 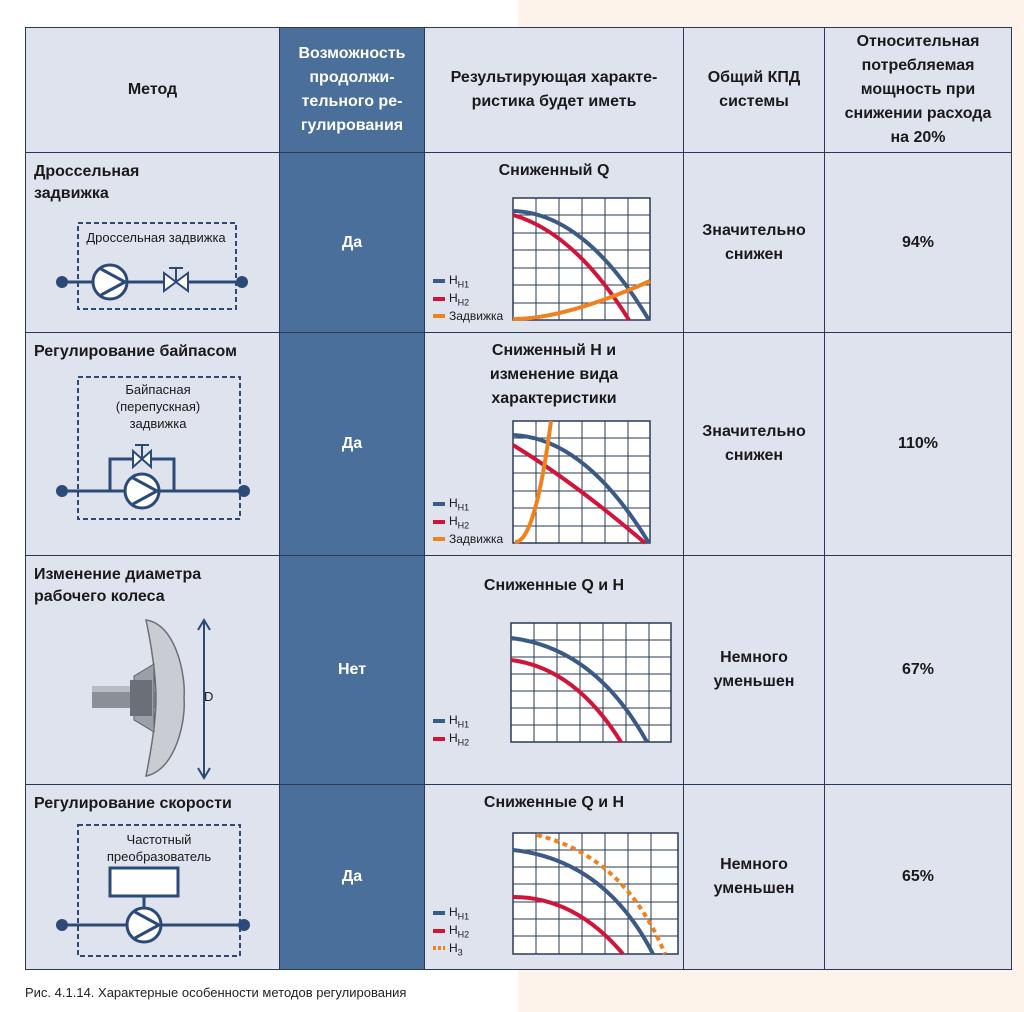 I want to click on power-cell: 110%, so click(x=918, y=444).